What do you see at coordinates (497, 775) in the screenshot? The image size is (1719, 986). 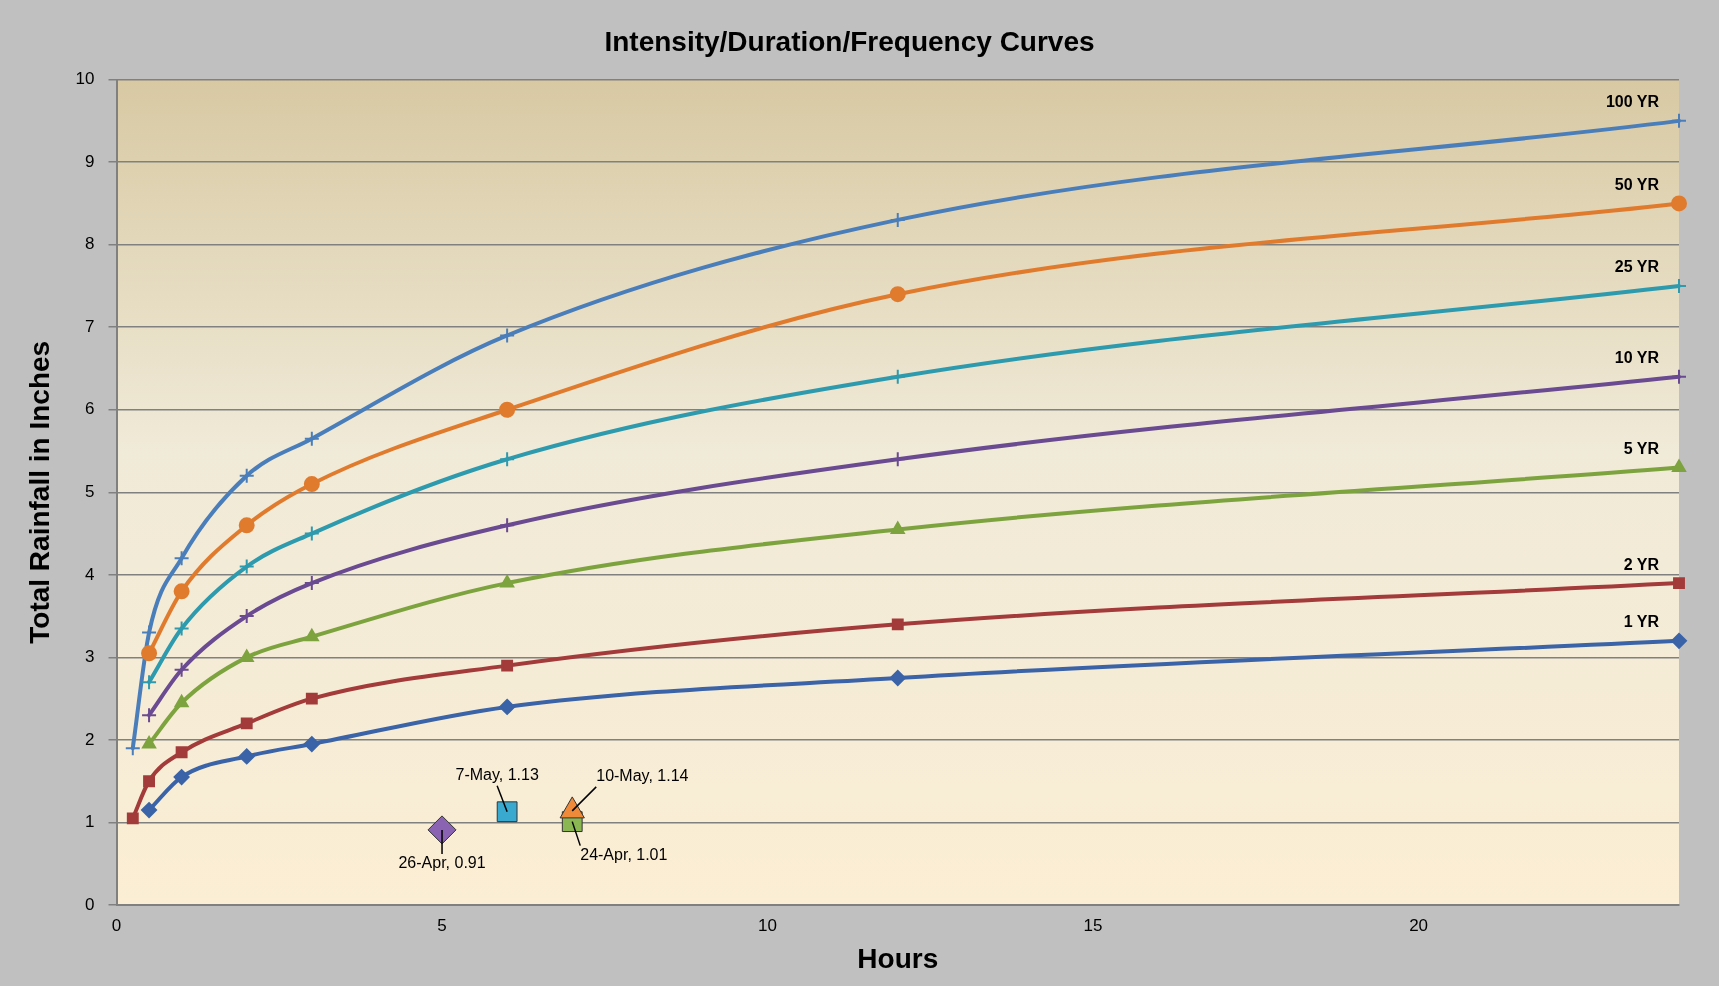 I see `annotation: 7-May, 1.13` at bounding box center [497, 775].